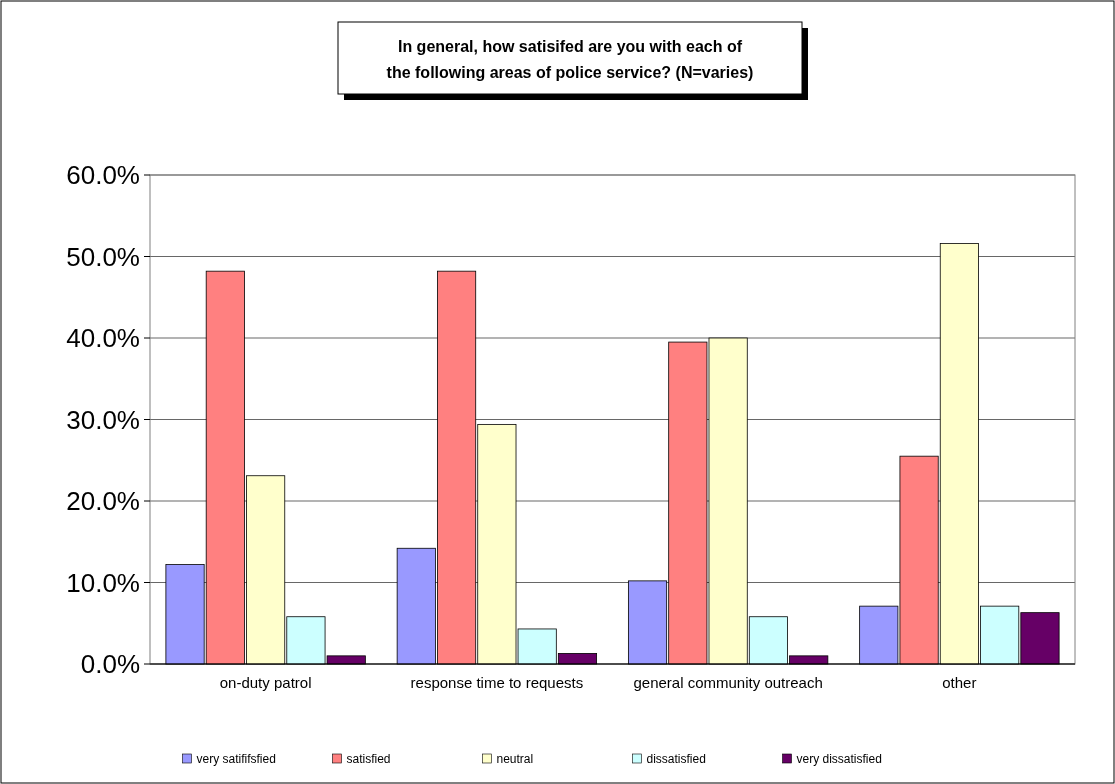 The width and height of the screenshot is (1115, 784). What do you see at coordinates (103, 338) in the screenshot?
I see `y-tick-label: 40.0%` at bounding box center [103, 338].